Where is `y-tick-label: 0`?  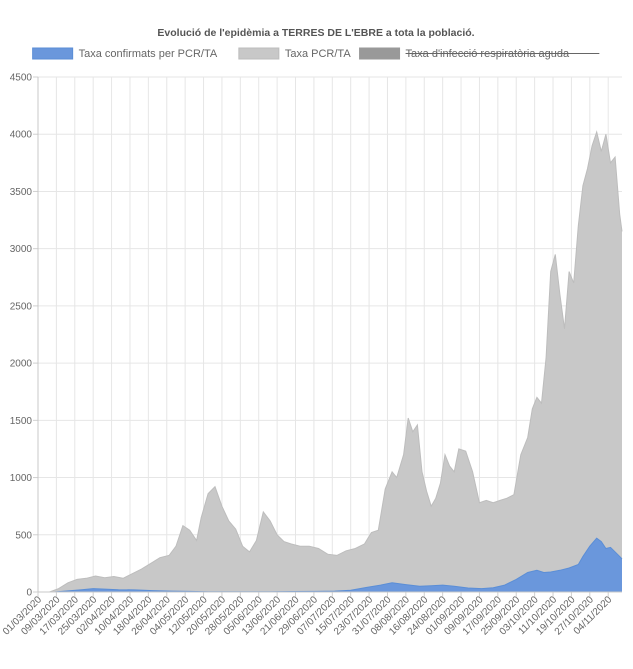 y-tick-label: 0 is located at coordinates (29, 593).